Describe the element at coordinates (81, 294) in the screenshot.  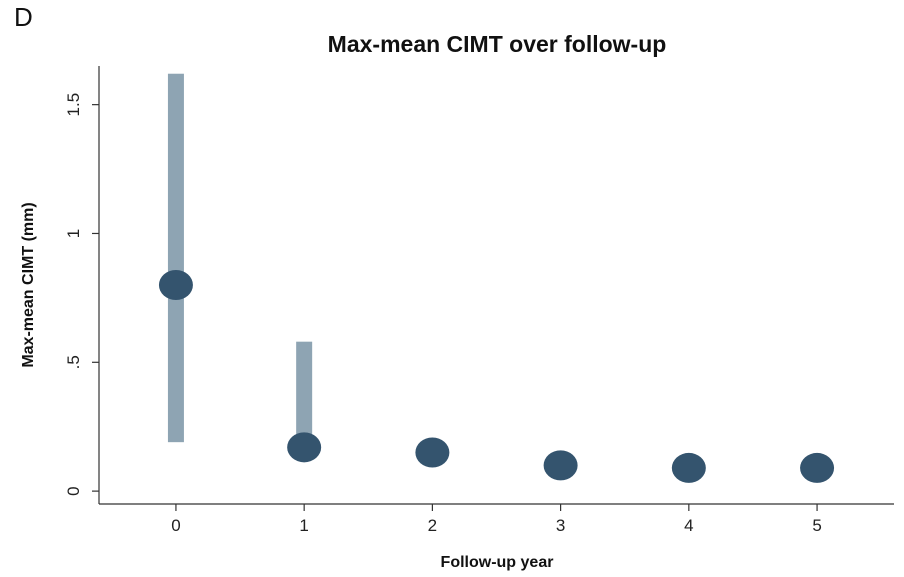
I see `y-axis-ticks: 0 .5 1 1.5` at that location.